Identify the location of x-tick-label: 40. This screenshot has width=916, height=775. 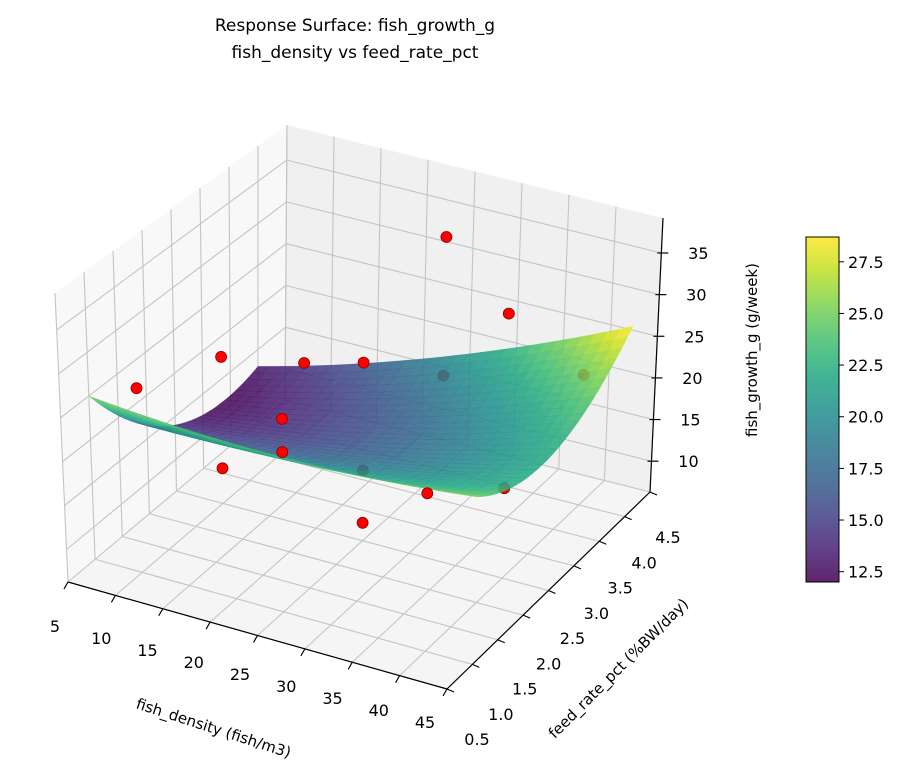
(379, 710).